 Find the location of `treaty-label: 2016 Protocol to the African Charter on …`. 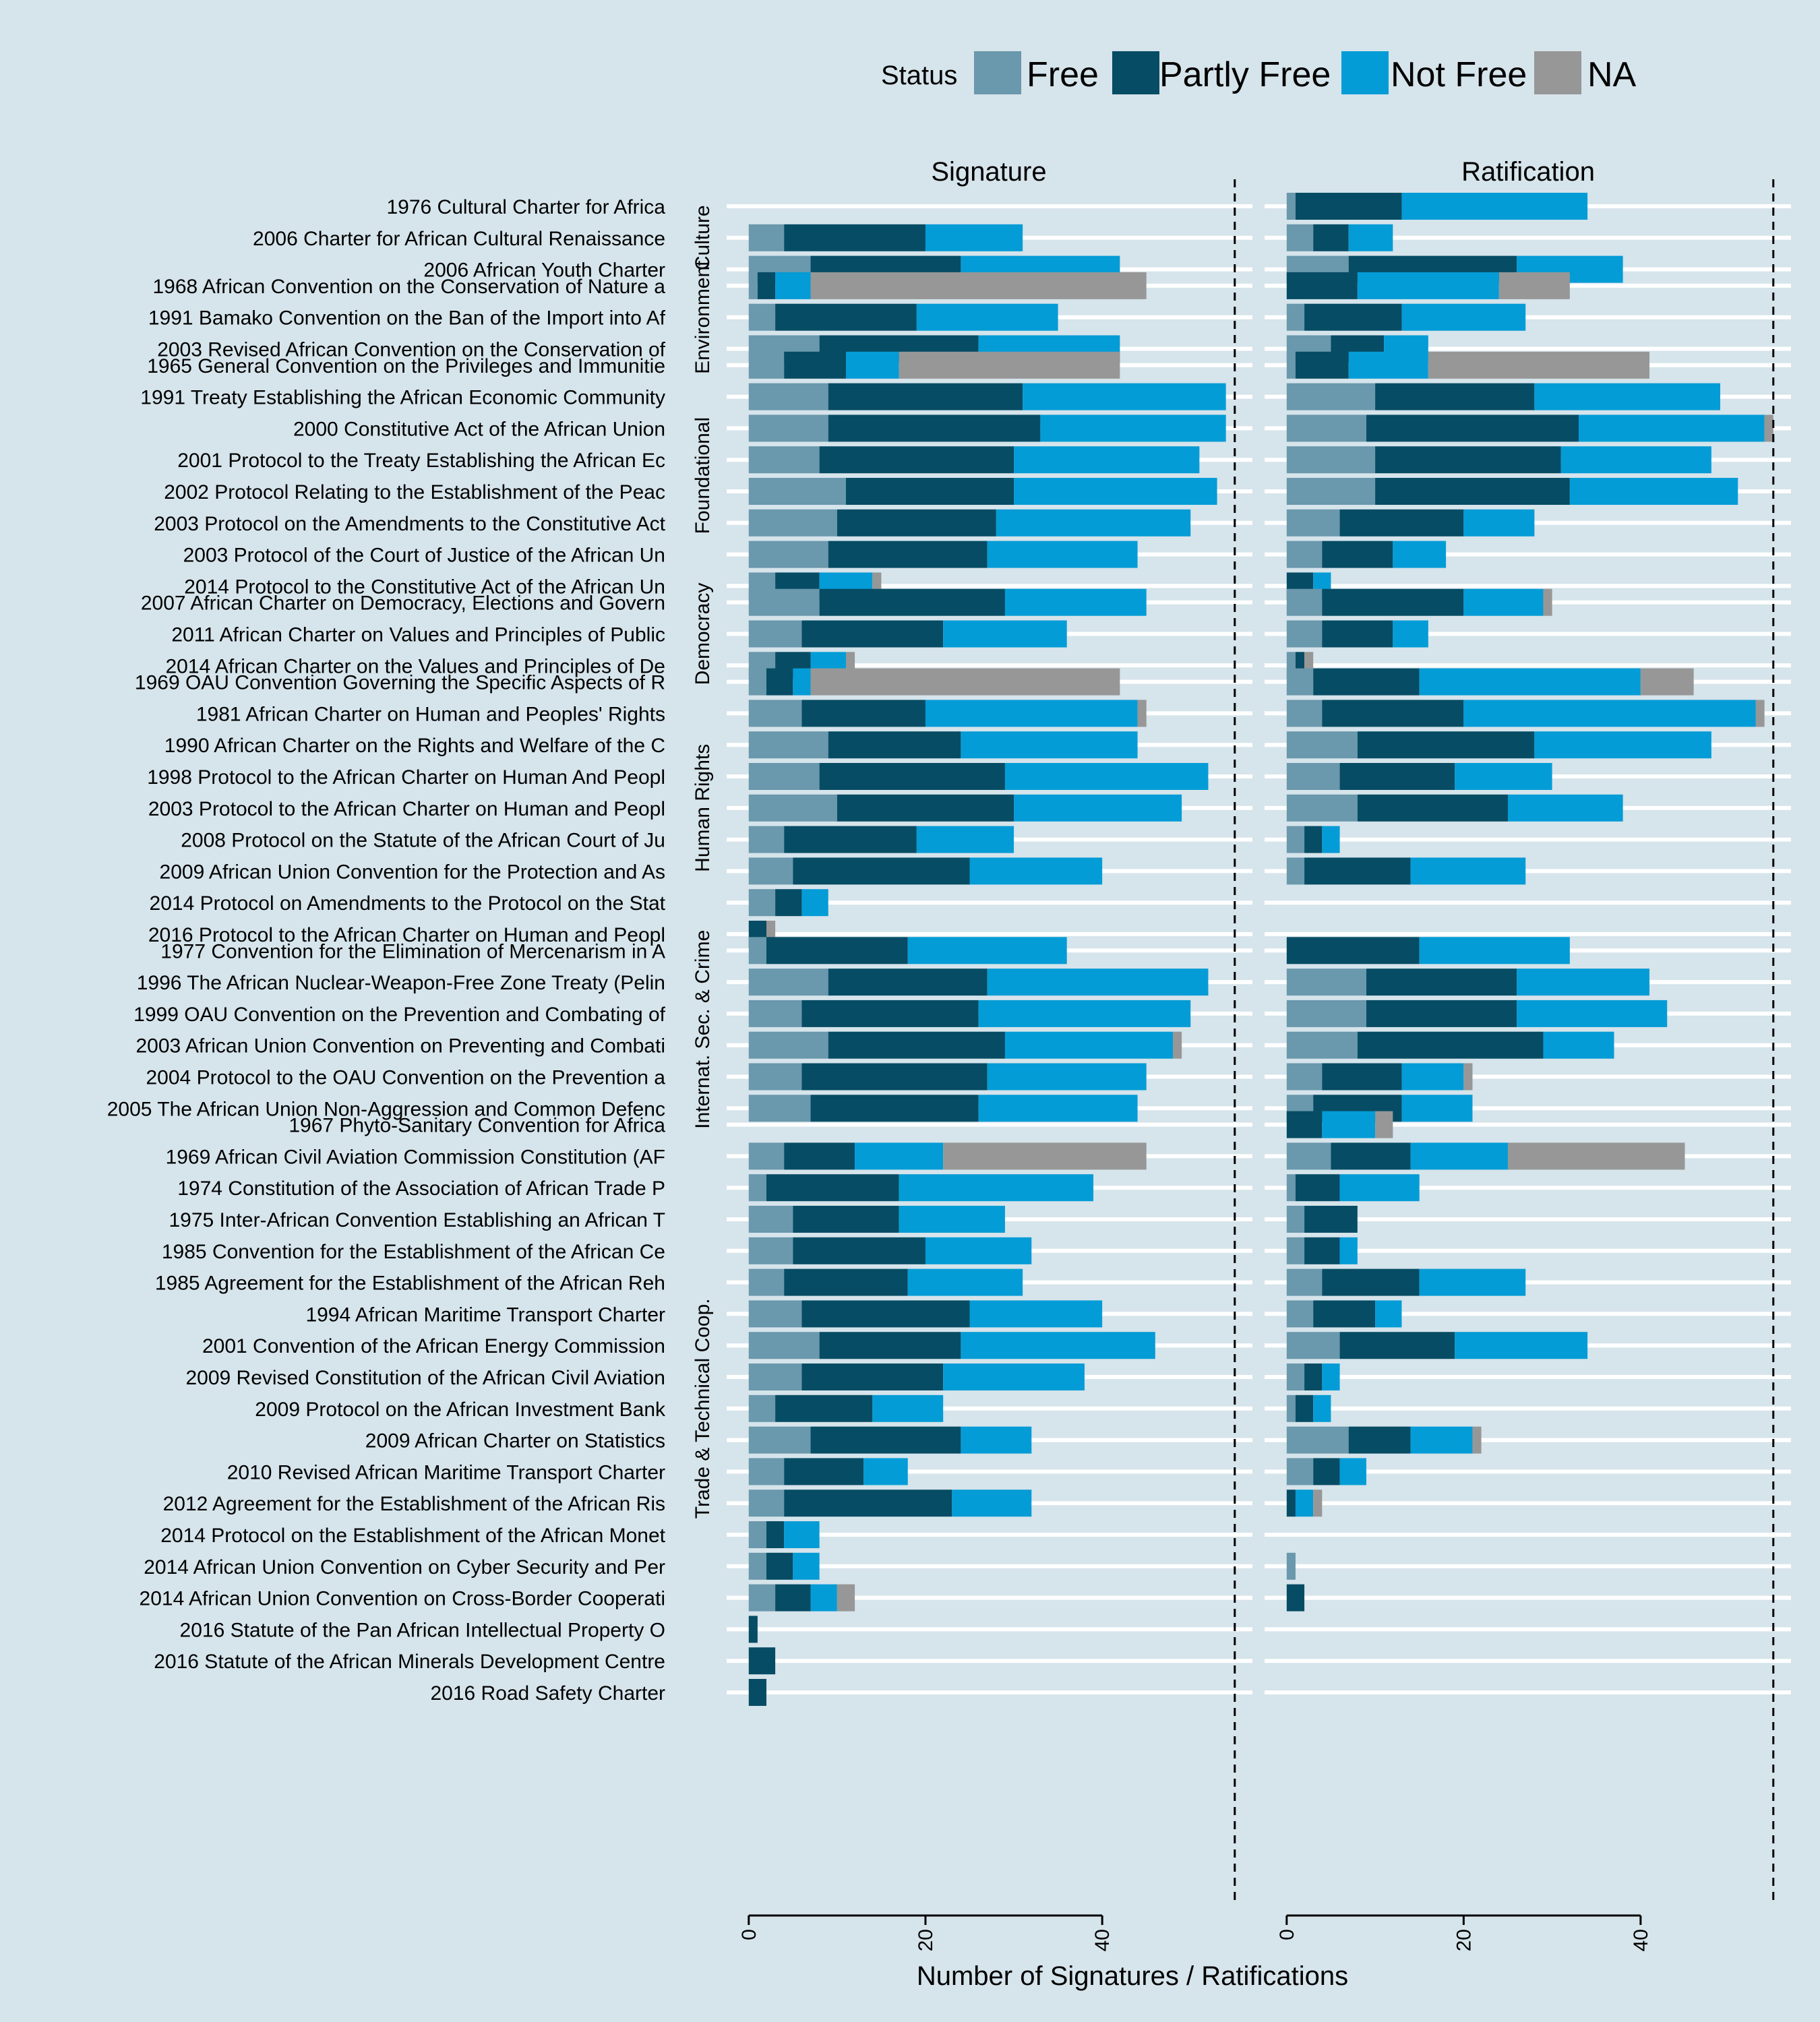

treaty-label: 2016 Protocol to the African Charter on … is located at coordinates (407, 935).